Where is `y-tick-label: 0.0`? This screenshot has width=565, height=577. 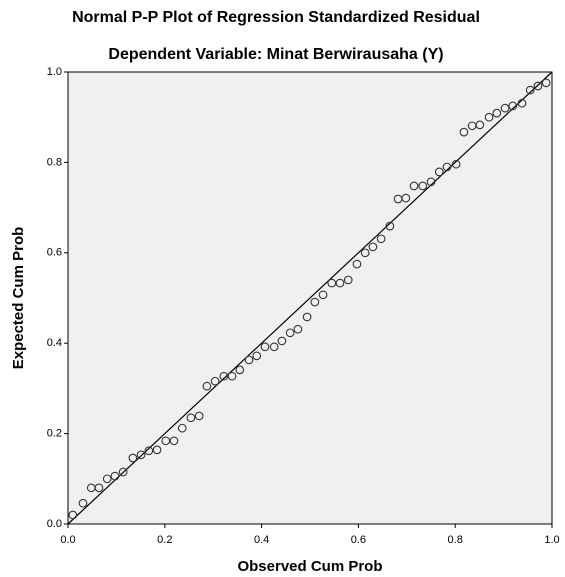 y-tick-label: 0.0 is located at coordinates (54, 524).